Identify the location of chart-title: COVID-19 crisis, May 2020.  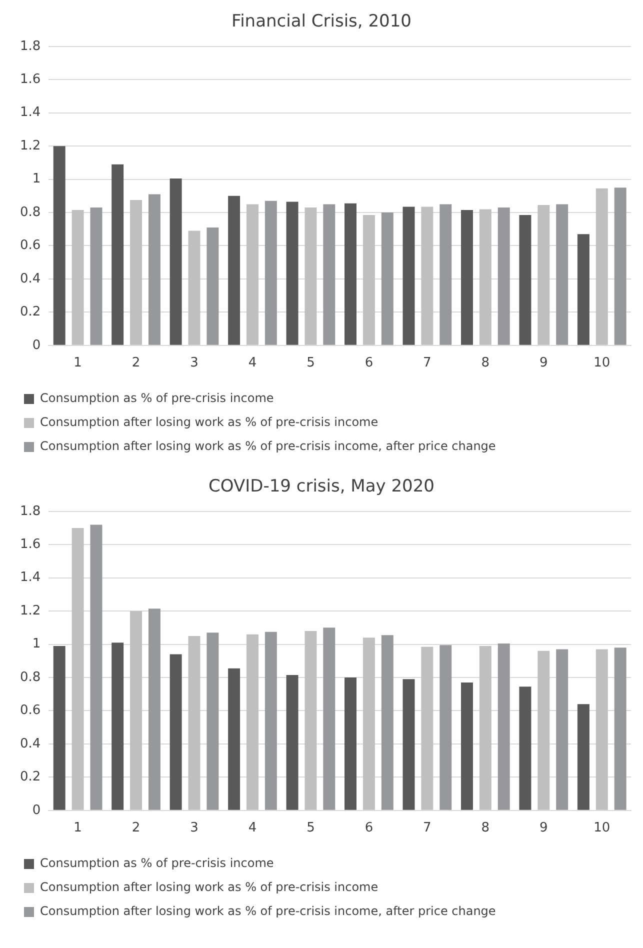
(321, 486).